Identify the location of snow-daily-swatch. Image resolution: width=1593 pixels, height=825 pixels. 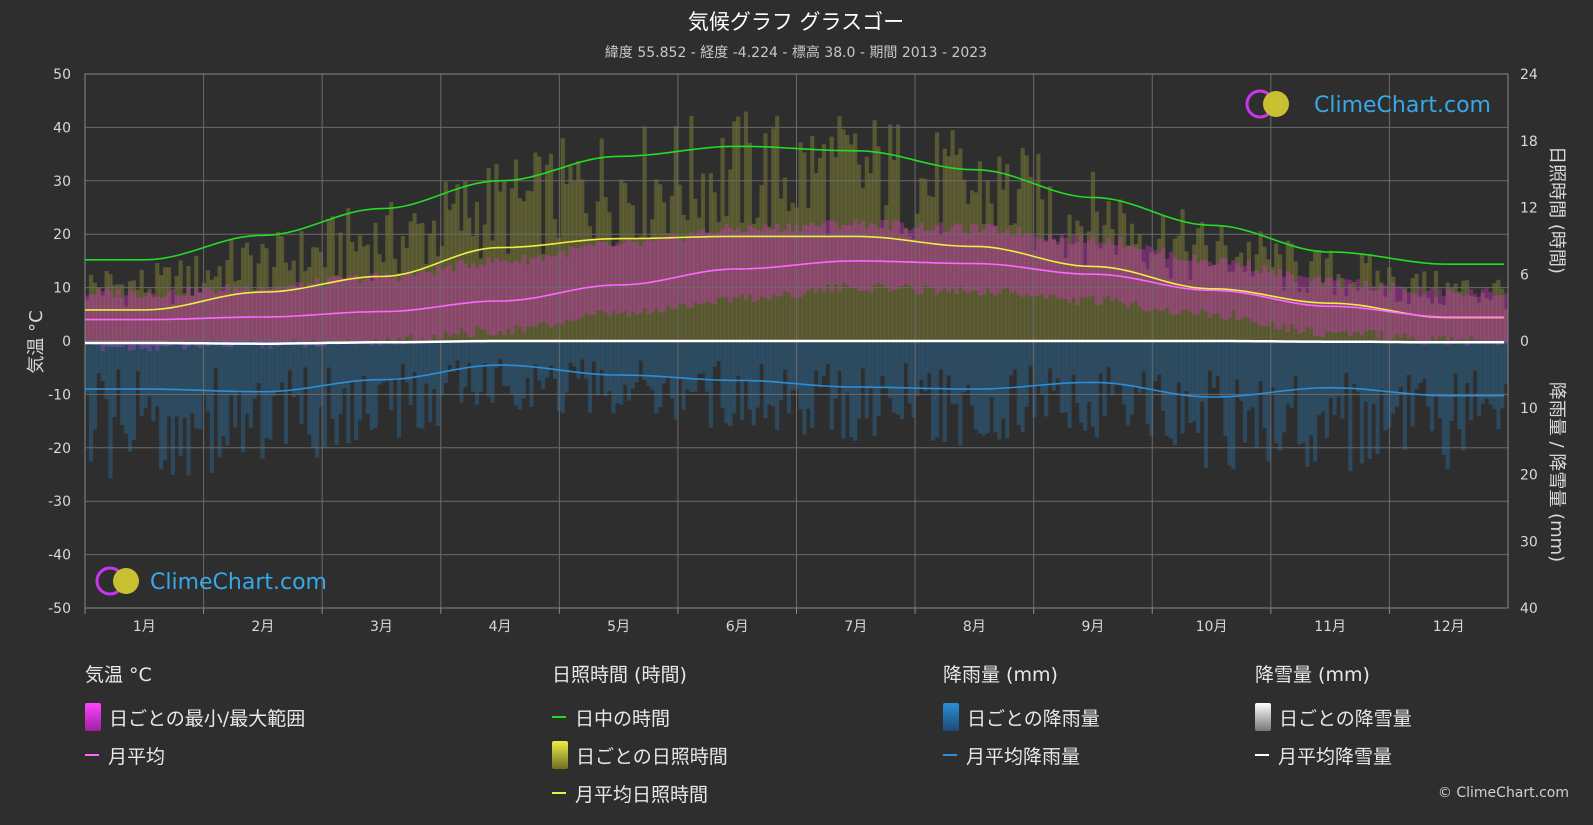
(1263, 717).